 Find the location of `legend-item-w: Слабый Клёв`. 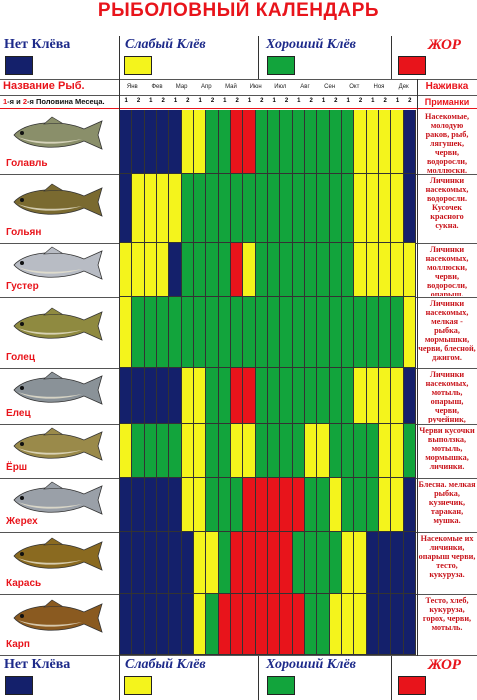

legend-item-w: Слабый Клёв is located at coordinates (189, 58).